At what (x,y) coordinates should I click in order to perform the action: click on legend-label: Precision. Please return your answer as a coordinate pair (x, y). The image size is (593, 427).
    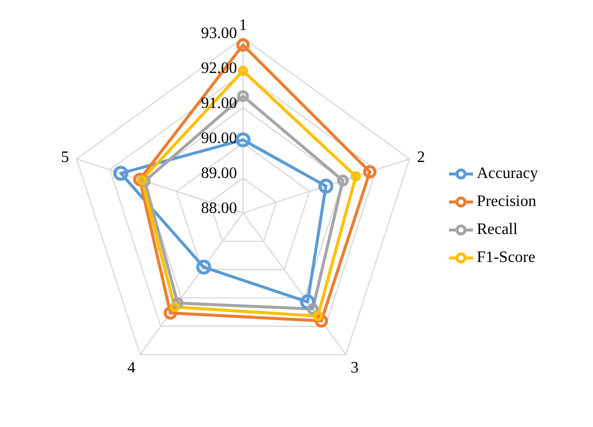
    Looking at the image, I should click on (506, 201).